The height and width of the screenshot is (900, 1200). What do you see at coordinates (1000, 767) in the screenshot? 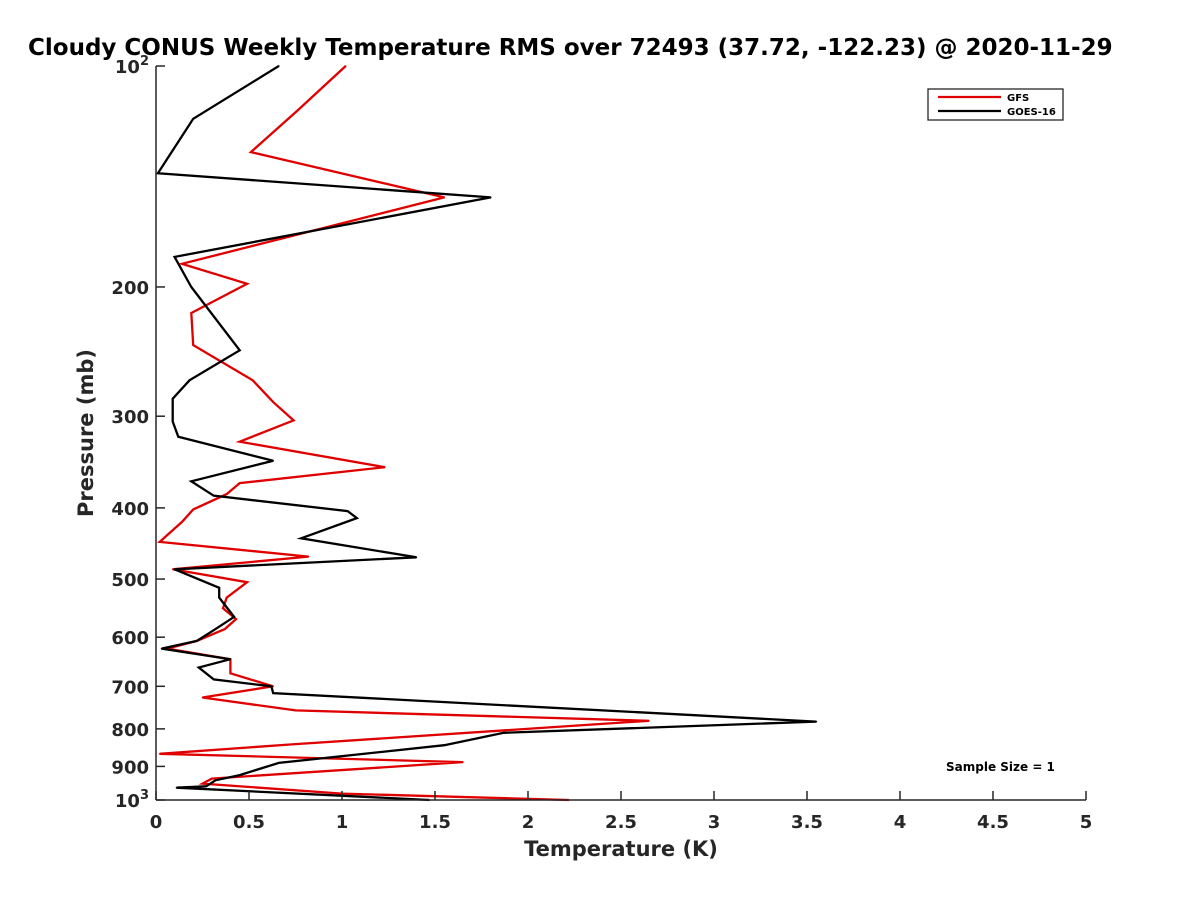
I see `sample-size-annotation: Sample Size = 1` at bounding box center [1000, 767].